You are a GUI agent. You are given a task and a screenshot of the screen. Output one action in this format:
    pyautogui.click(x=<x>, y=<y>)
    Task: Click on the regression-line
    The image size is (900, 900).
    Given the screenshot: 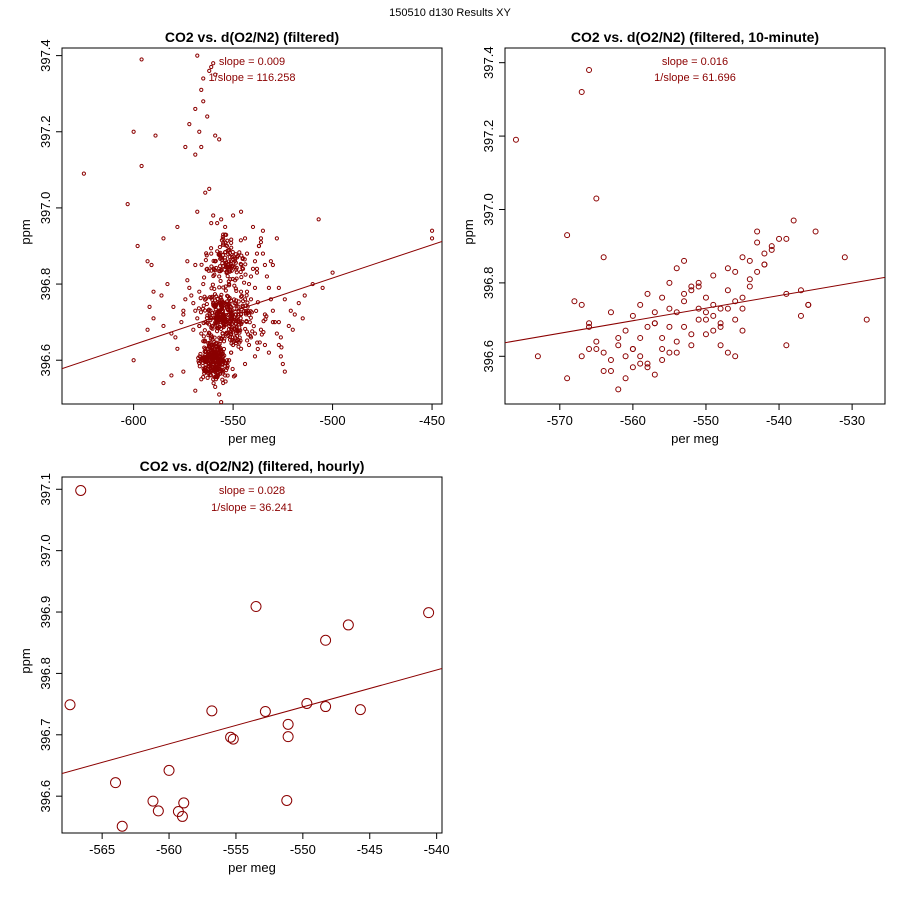 What is the action you would take?
    pyautogui.click(x=695, y=310)
    